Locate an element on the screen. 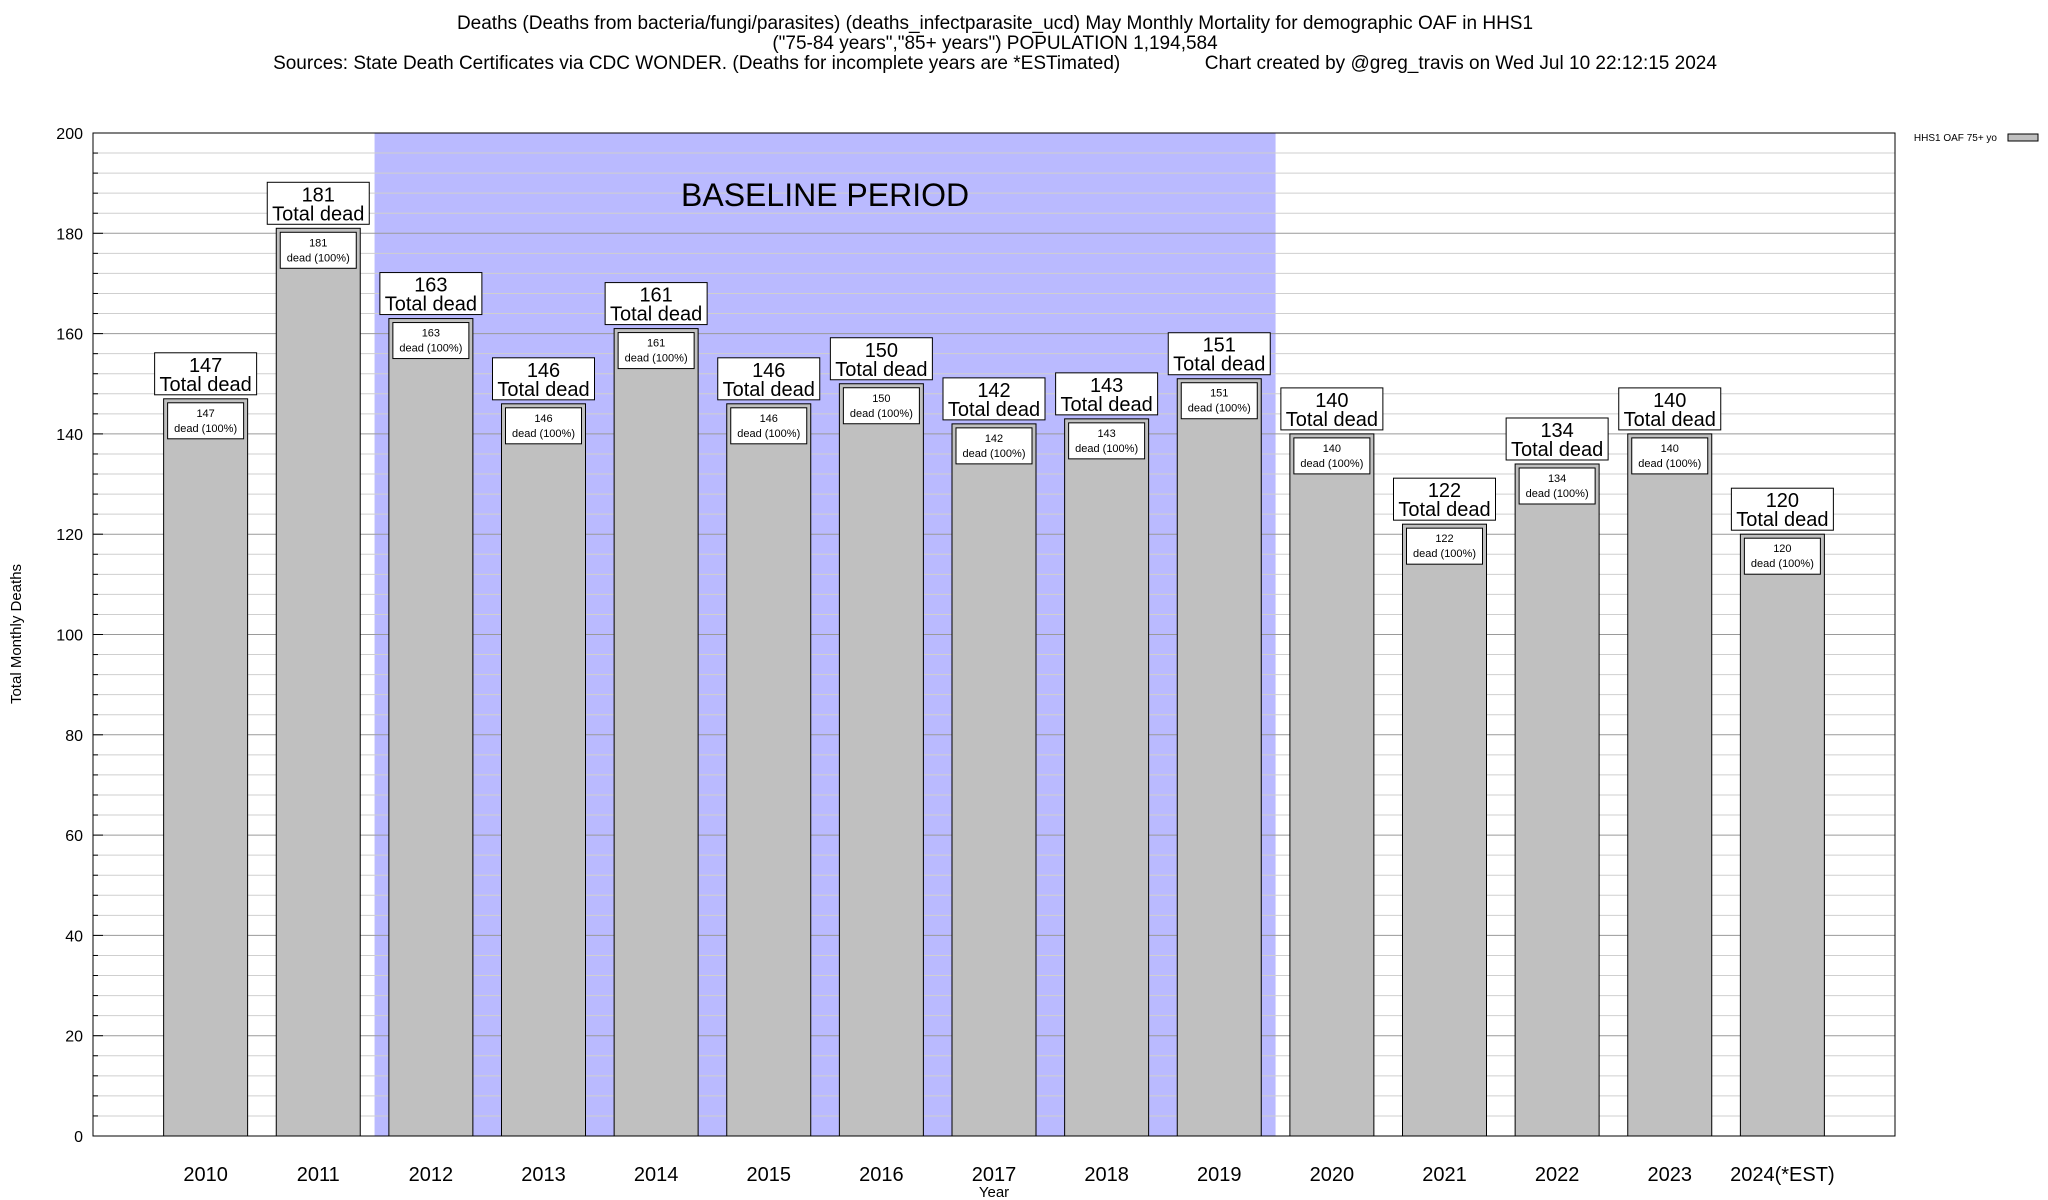  inner-value-label: 150 is located at coordinates (881, 399).